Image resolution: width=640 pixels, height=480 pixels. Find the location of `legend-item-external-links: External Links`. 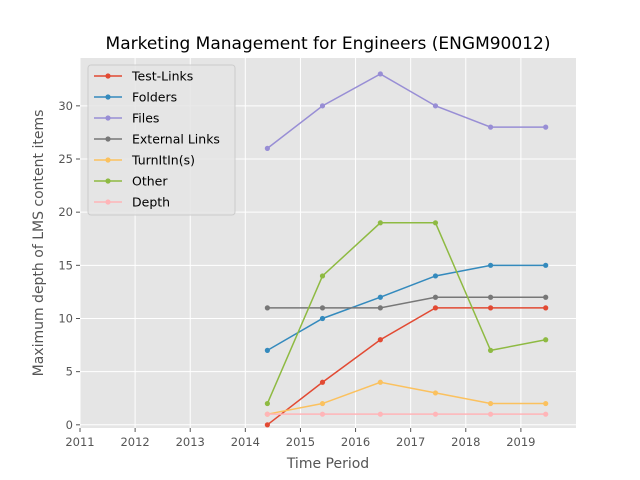

legend-item-external-links: External Links is located at coordinates (157, 139).